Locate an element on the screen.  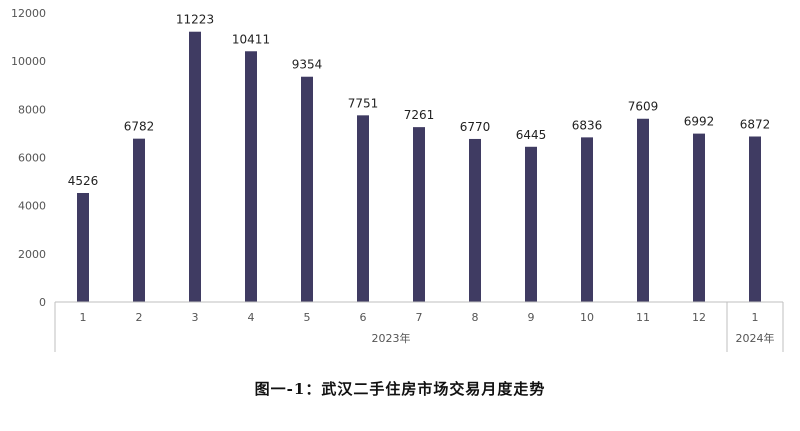
x-tick-label: 2 is located at coordinates (139, 317).